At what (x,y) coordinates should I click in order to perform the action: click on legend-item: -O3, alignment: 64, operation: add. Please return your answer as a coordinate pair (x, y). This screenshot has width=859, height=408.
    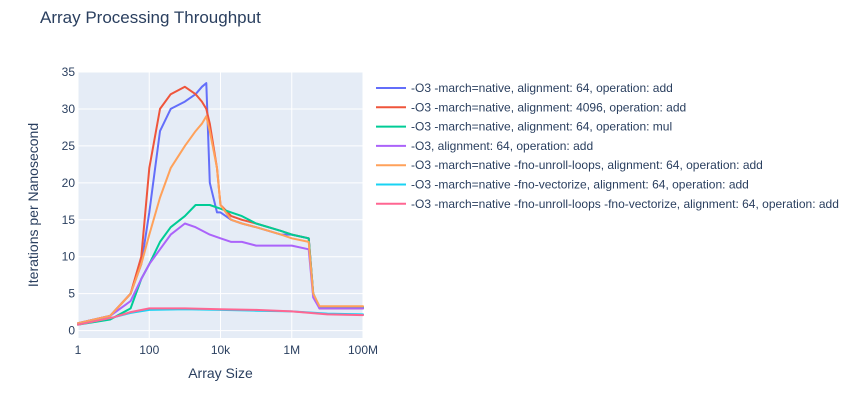
    Looking at the image, I should click on (484, 146).